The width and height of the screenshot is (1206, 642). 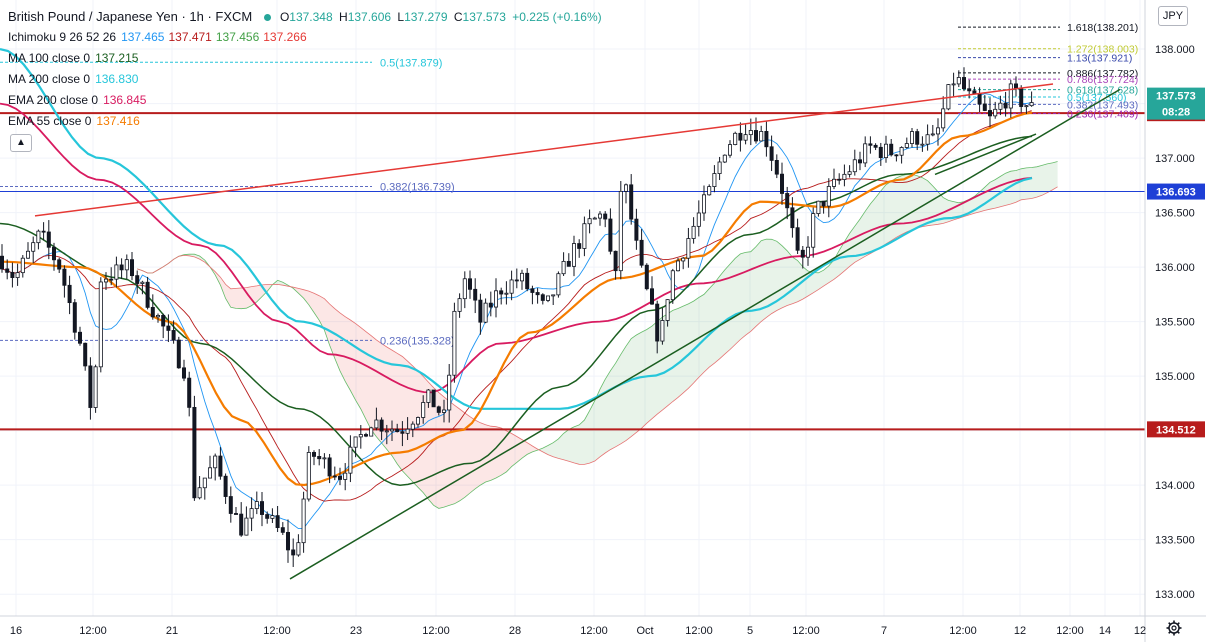 I want to click on chevron-up-icon: ▲, so click(x=21, y=143).